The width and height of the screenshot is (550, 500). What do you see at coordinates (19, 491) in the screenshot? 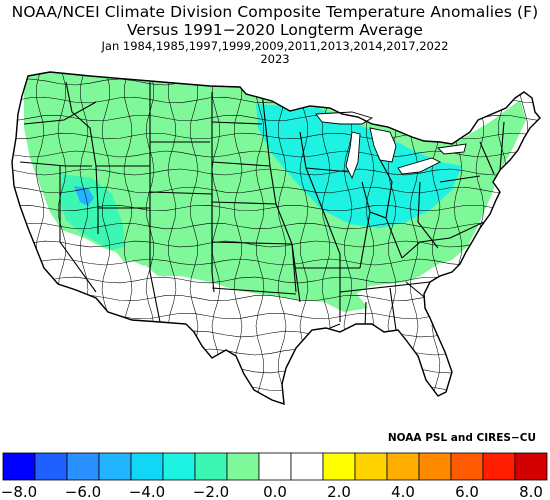
I see `legend-label: −8.0` at bounding box center [19, 491].